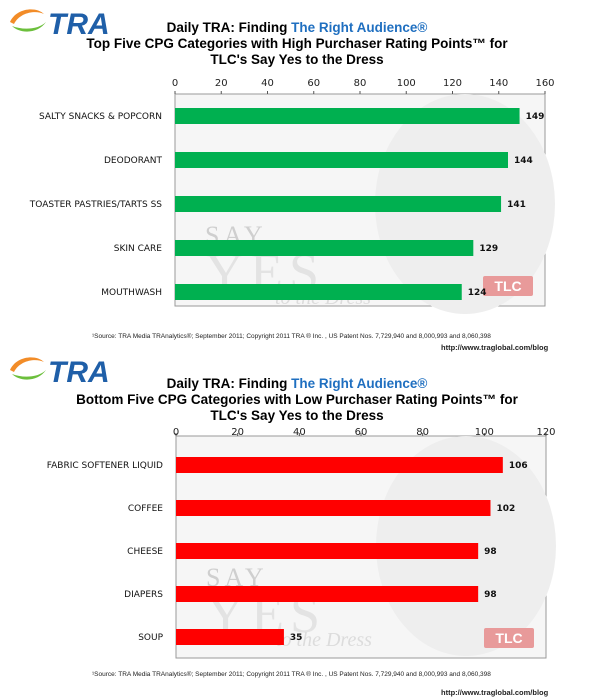 The image size is (594, 700). I want to click on tick-label: 140, so click(498, 83).